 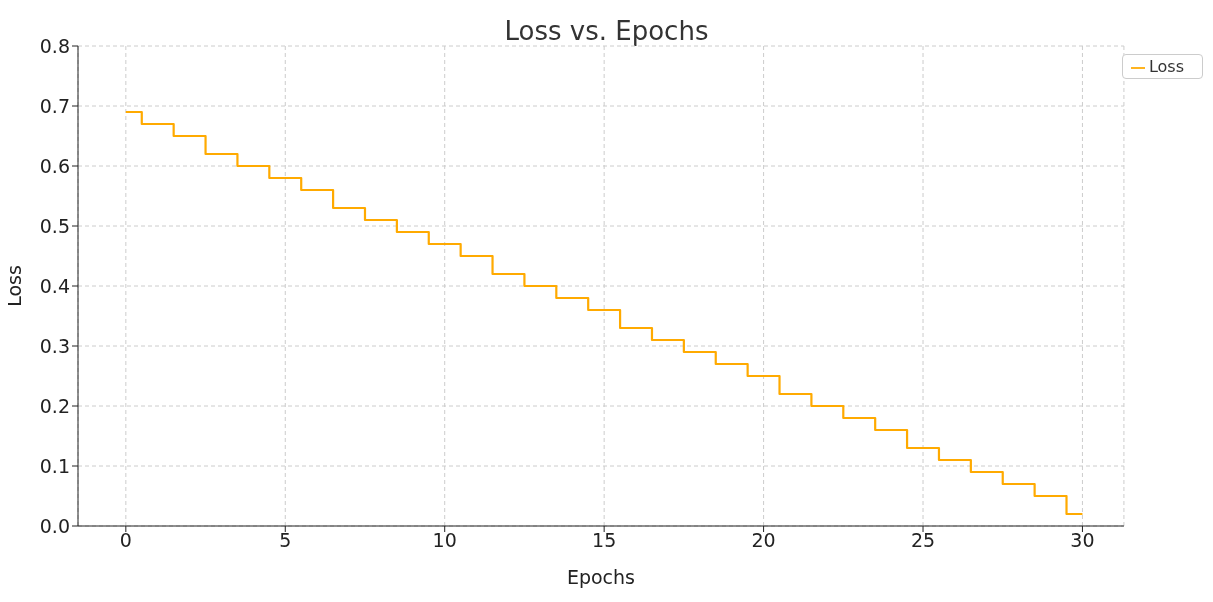 What do you see at coordinates (444, 540) in the screenshot?
I see `x-tick-label: 10` at bounding box center [444, 540].